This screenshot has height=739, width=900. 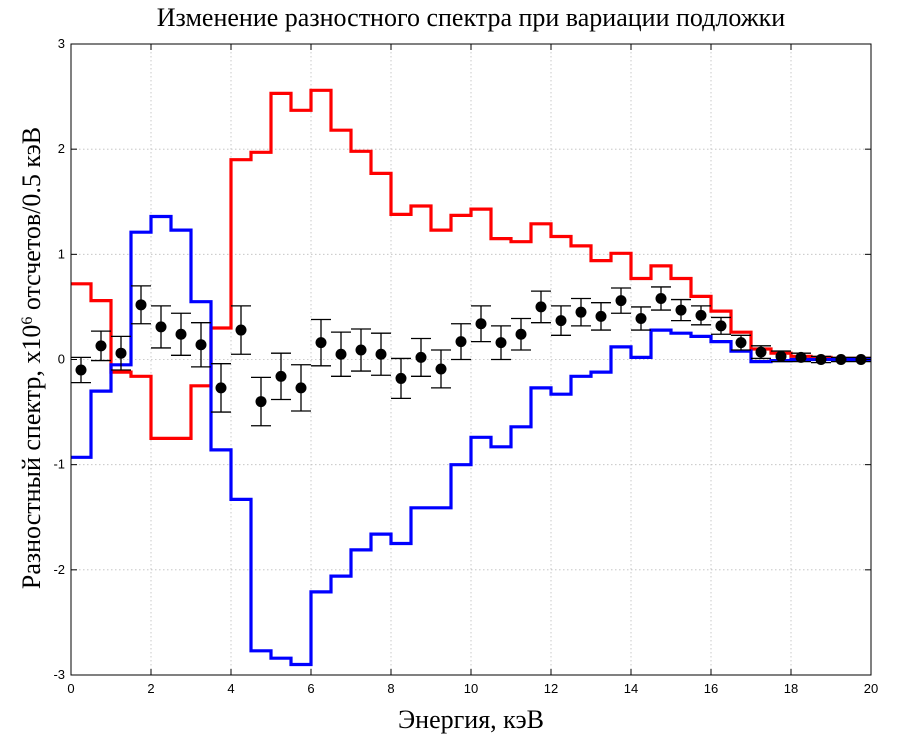 What do you see at coordinates (59, 674) in the screenshot?
I see `y-tick-label: -3` at bounding box center [59, 674].